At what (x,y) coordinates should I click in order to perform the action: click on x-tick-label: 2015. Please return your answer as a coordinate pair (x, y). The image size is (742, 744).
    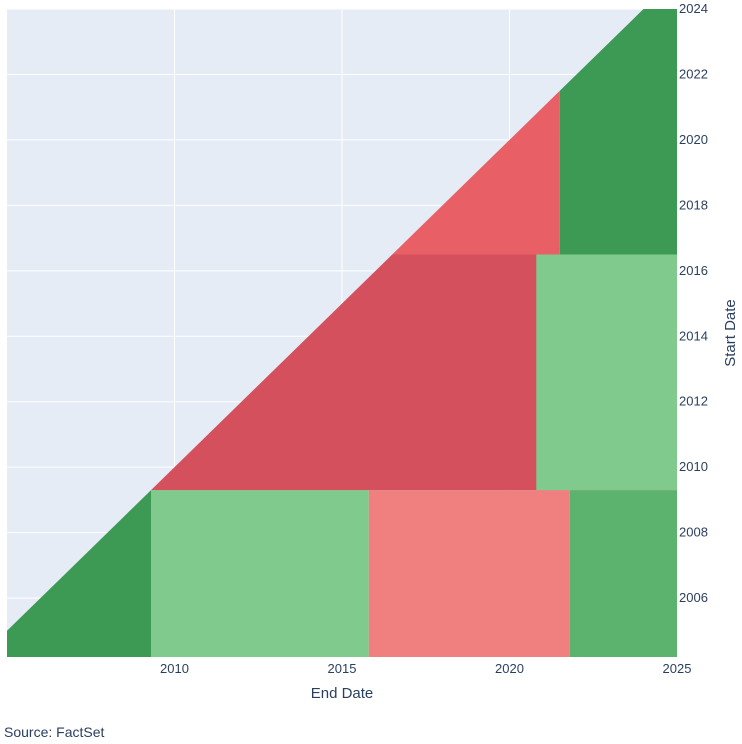
    Looking at the image, I should click on (342, 668).